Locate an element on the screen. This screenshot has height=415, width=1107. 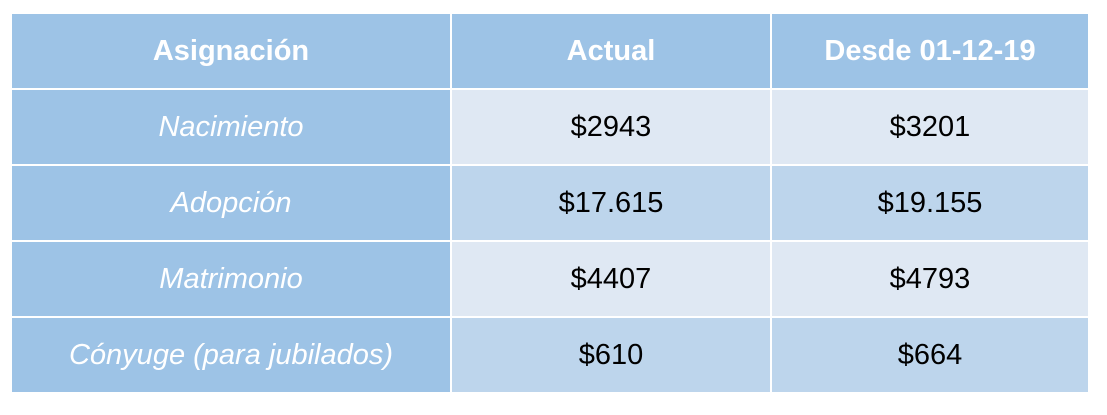
row-label: Cónyuge (para jubilados) is located at coordinates (231, 355).